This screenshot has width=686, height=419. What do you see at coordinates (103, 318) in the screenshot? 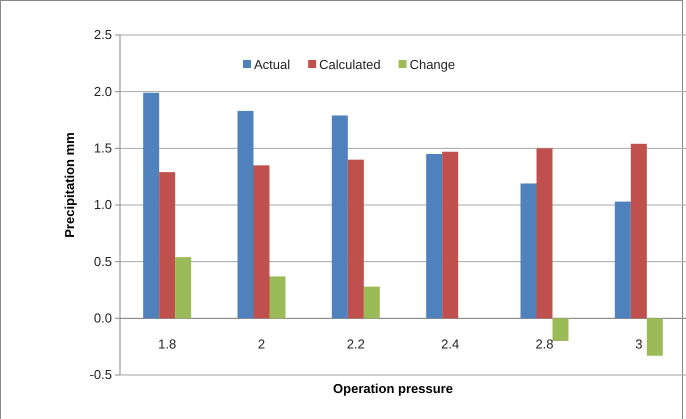
I see `y-tick-label: 0.0` at bounding box center [103, 318].